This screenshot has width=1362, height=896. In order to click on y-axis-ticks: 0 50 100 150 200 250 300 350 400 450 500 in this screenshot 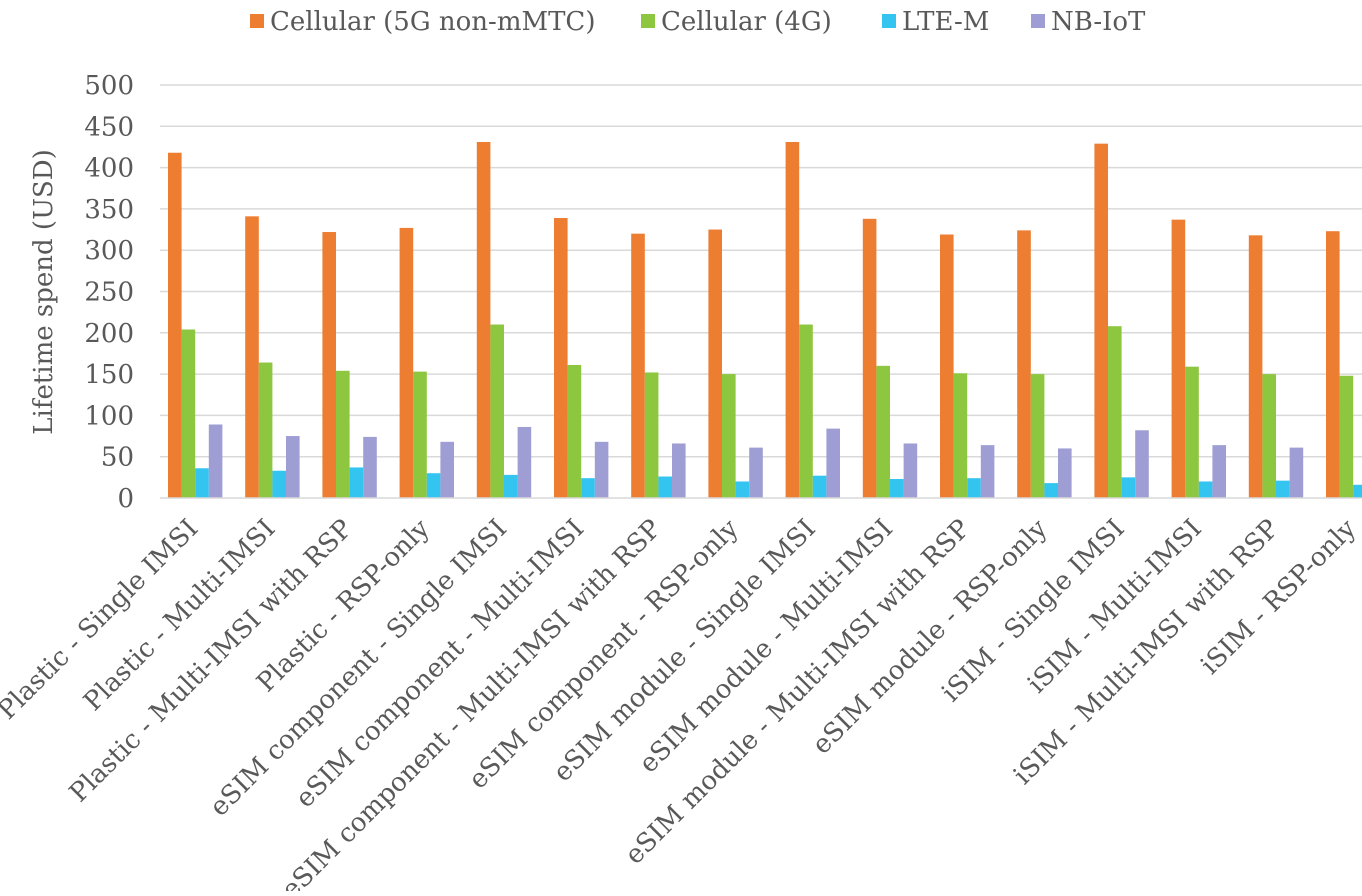, I will do `click(109, 292)`.